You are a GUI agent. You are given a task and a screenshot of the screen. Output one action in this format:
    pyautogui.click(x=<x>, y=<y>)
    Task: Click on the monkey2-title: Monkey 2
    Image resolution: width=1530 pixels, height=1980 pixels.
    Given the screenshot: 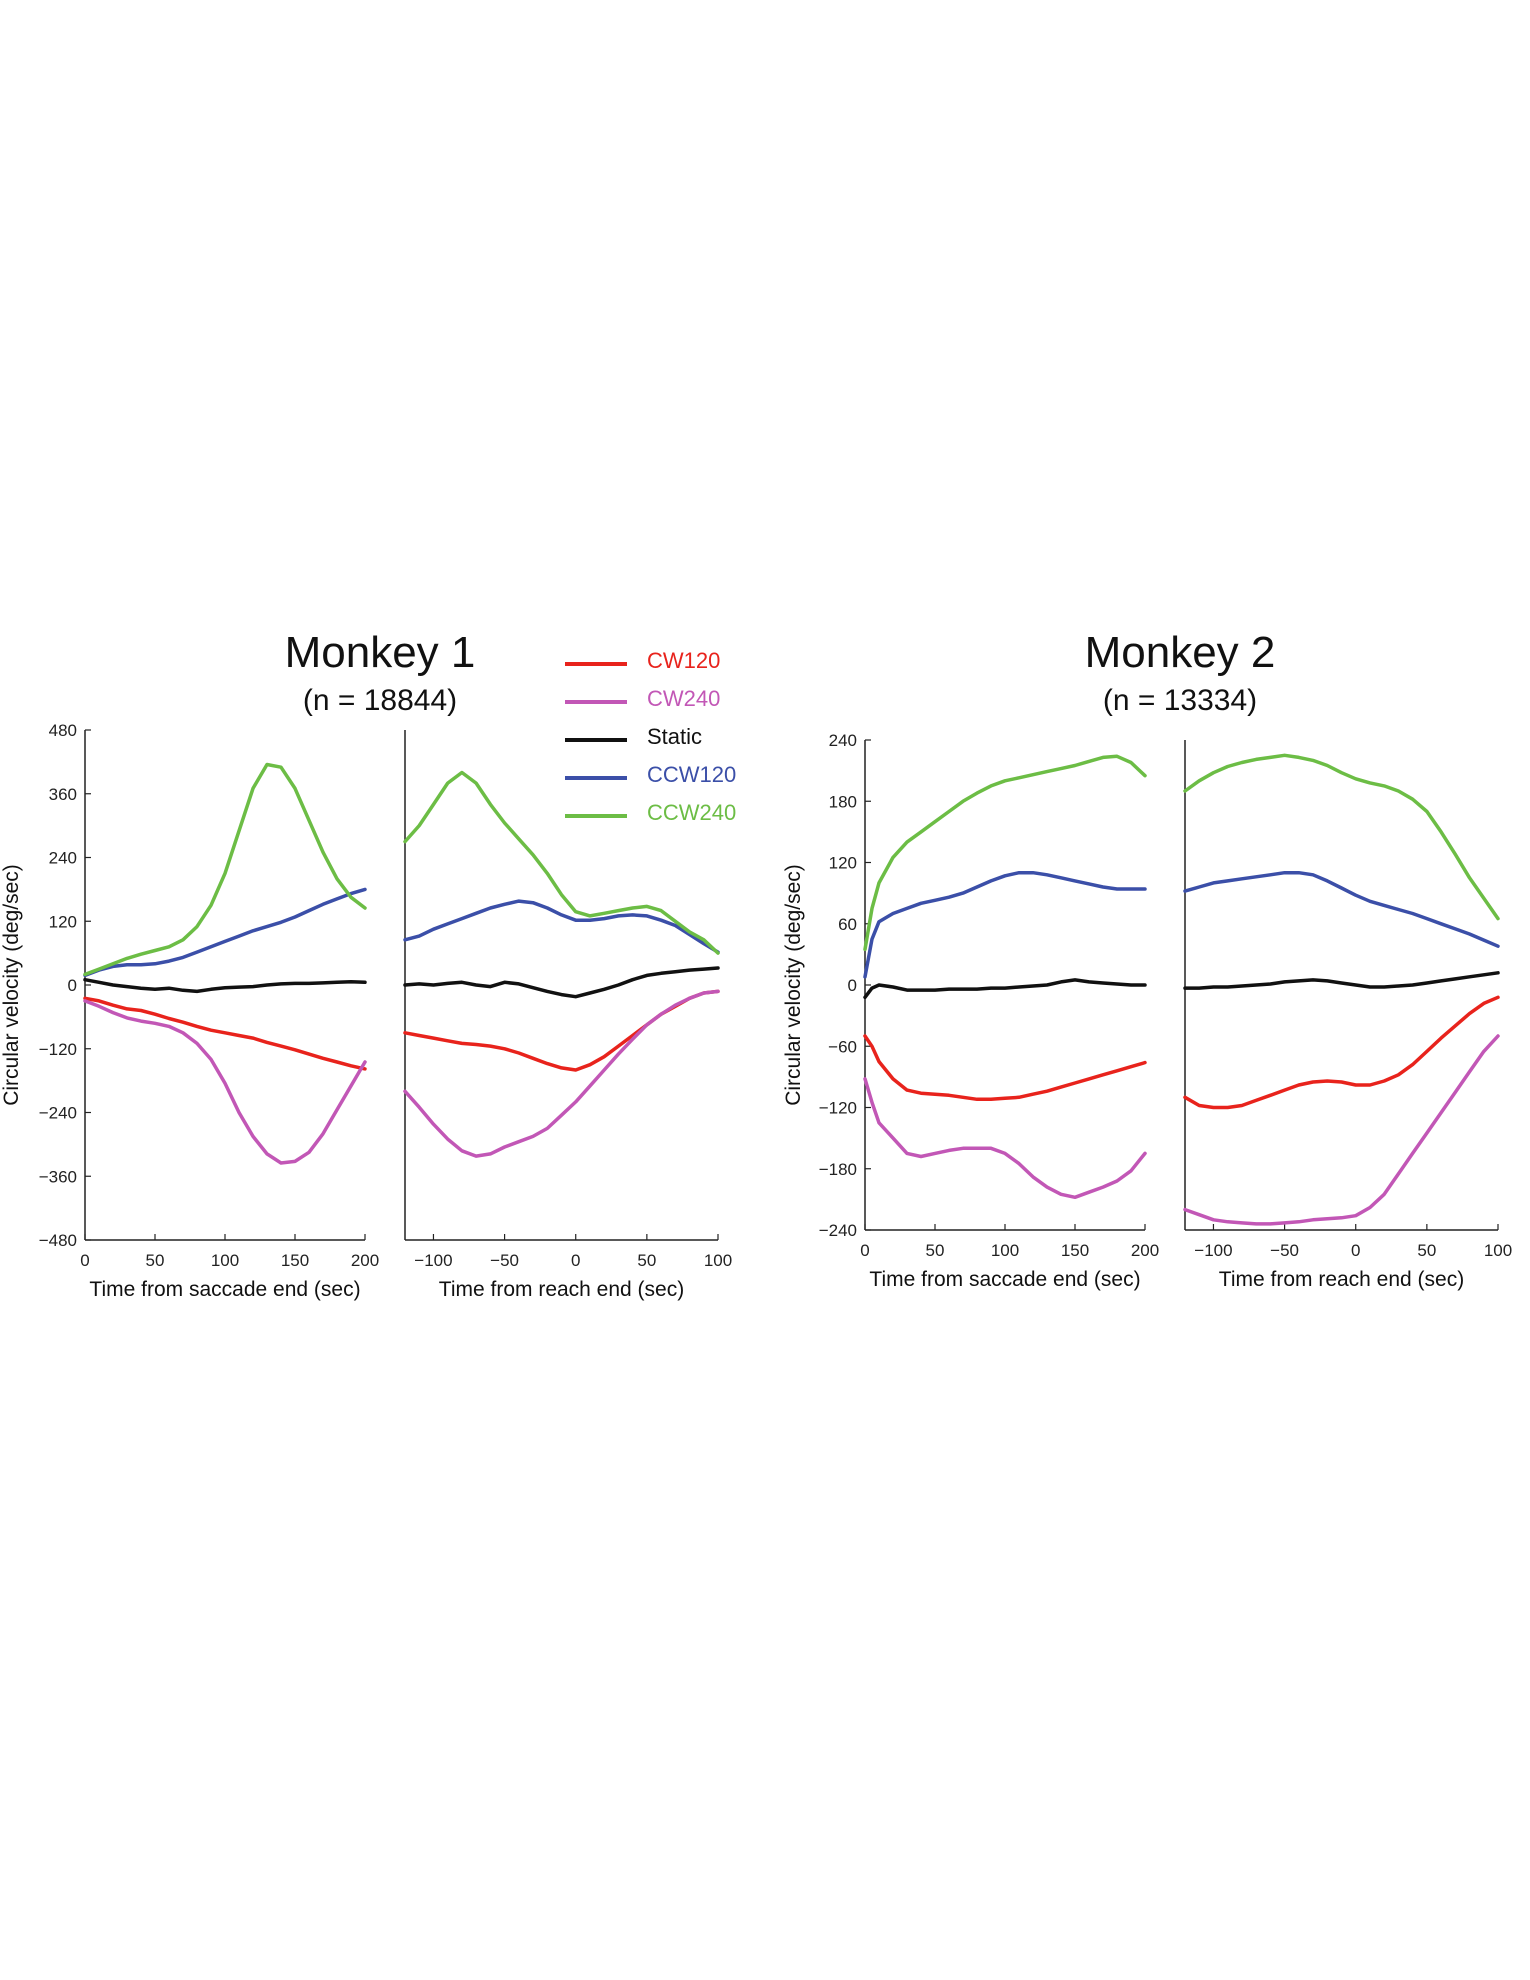 What is the action you would take?
    pyautogui.click(x=1180, y=652)
    